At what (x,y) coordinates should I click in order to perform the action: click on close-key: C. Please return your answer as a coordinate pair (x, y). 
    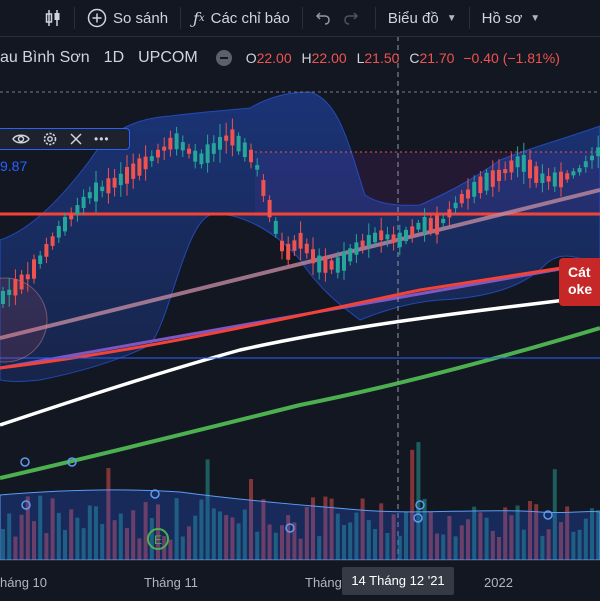
    Looking at the image, I should click on (414, 58).